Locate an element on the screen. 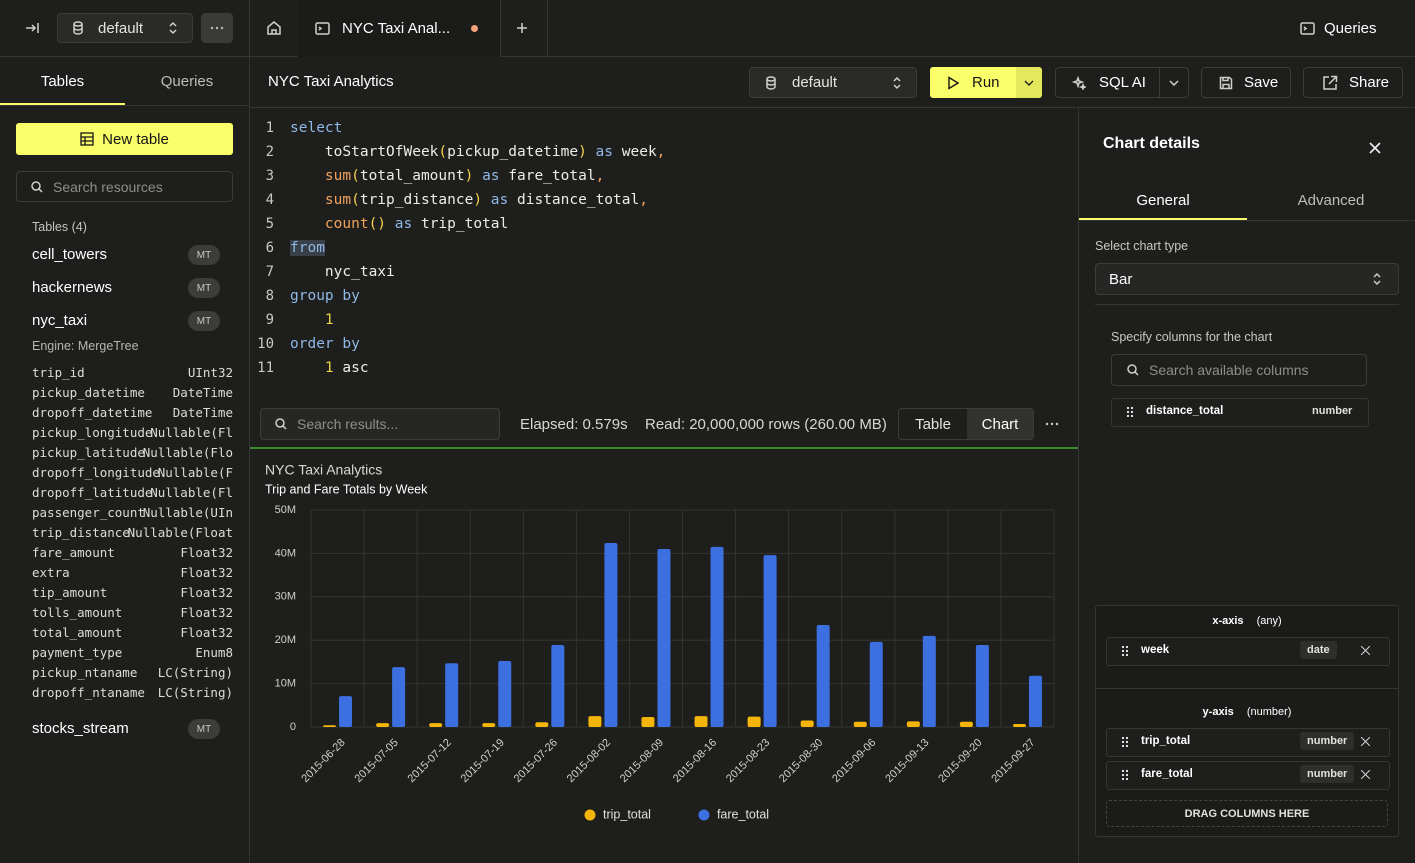  y-tick-label: 10M is located at coordinates (285, 684).